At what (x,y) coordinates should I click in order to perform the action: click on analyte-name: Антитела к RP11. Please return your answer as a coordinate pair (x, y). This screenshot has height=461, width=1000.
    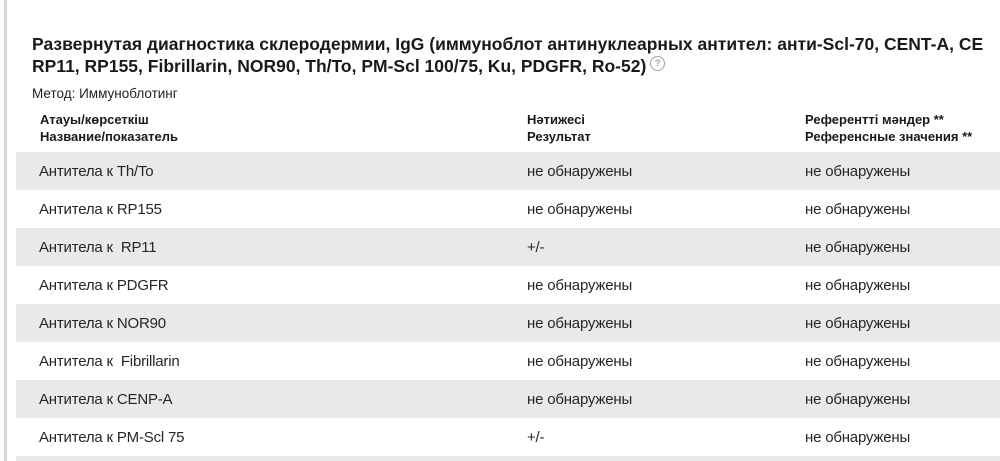
    Looking at the image, I should click on (98, 247).